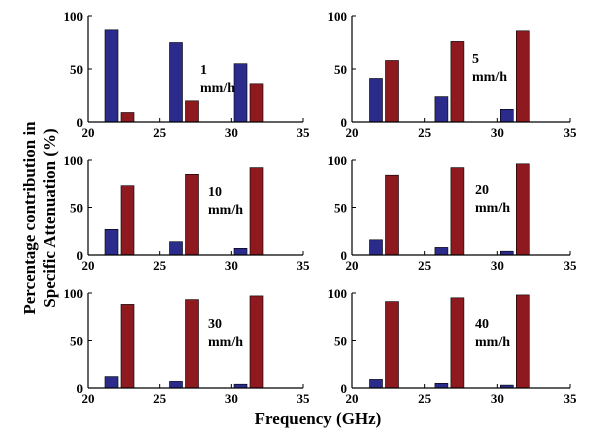 This screenshot has width=592, height=432. I want to click on rain-rate-annotation: 10 mm/h, so click(225, 201).